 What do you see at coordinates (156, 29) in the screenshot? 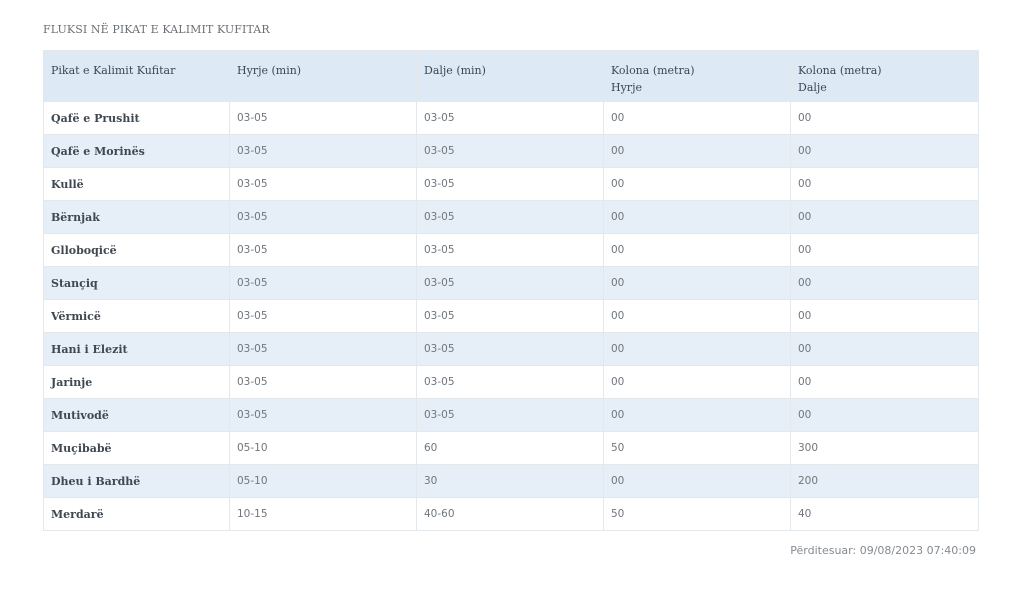
I see `page-title: FLUKSI NË PIKAT E KALIMIT KUFITAR` at bounding box center [156, 29].